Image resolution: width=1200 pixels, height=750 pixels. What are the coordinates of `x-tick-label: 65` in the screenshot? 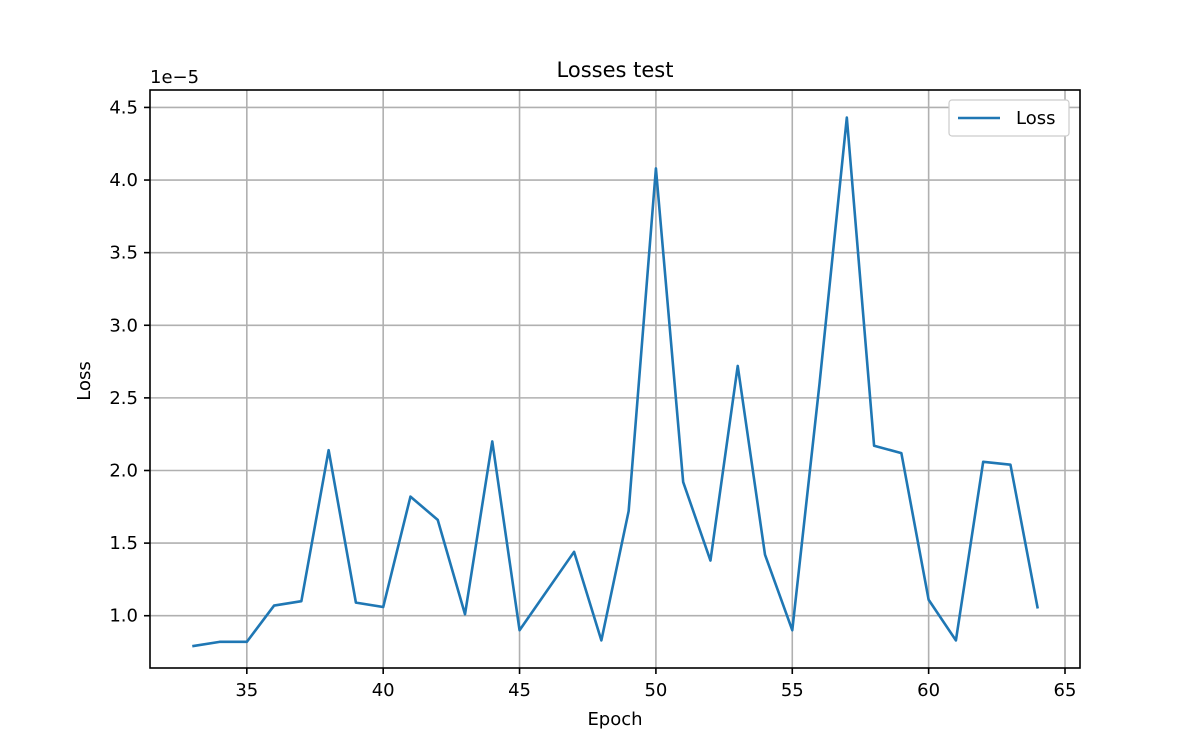 It's located at (1065, 690).